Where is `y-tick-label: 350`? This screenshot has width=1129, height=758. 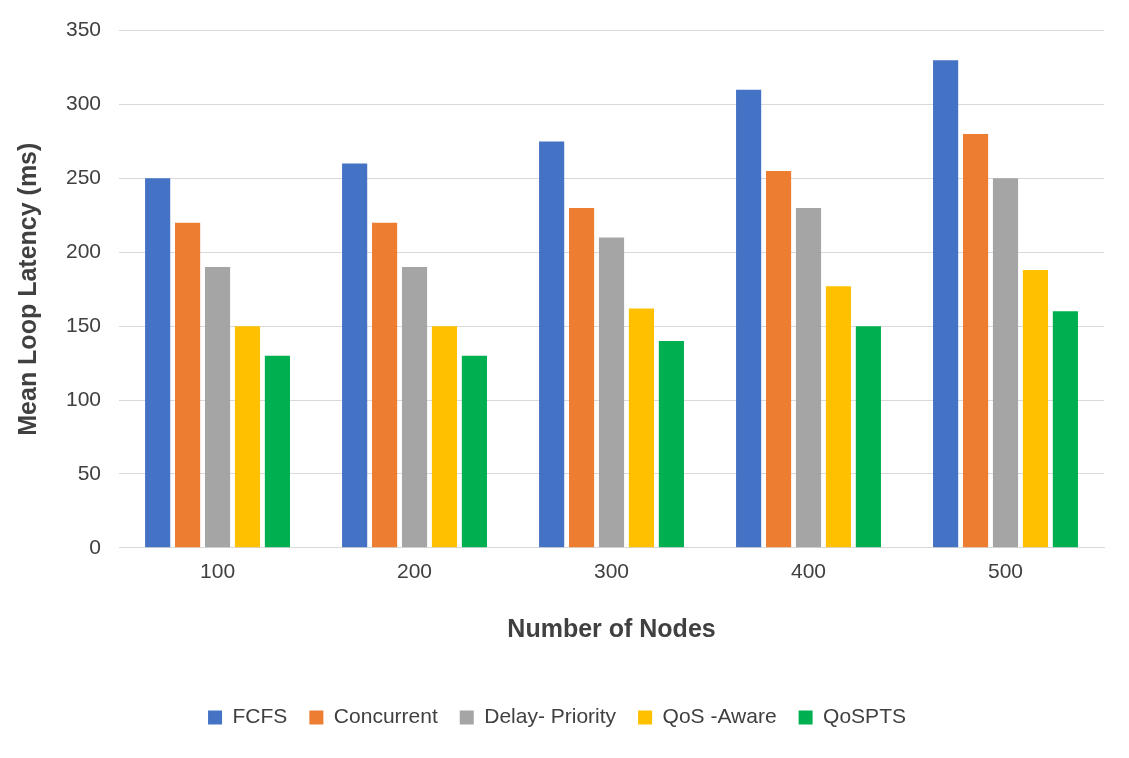
y-tick-label: 350 is located at coordinates (83, 29).